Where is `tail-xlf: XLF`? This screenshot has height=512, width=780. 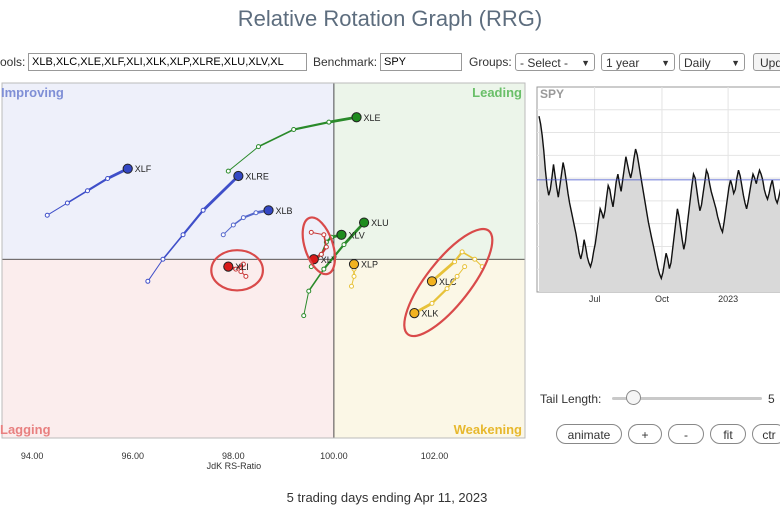 tail-xlf: XLF is located at coordinates (98, 190).